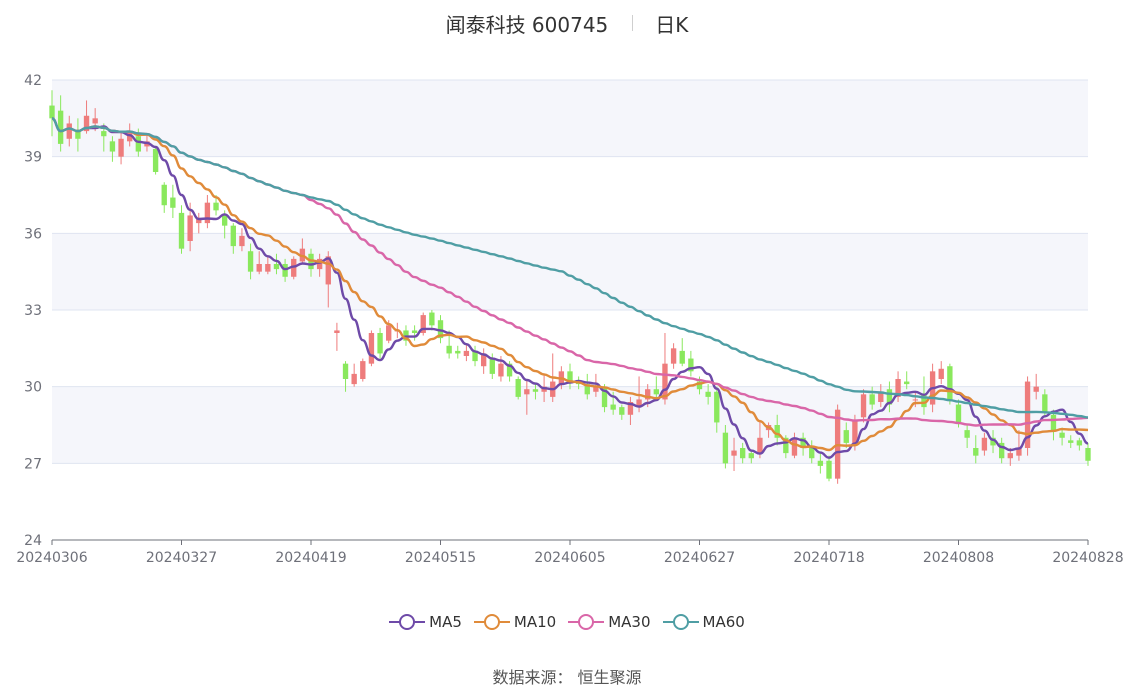 This screenshot has width=1134, height=689. Describe the element at coordinates (440, 558) in the screenshot. I see `x-tick-label: 20240515` at that location.